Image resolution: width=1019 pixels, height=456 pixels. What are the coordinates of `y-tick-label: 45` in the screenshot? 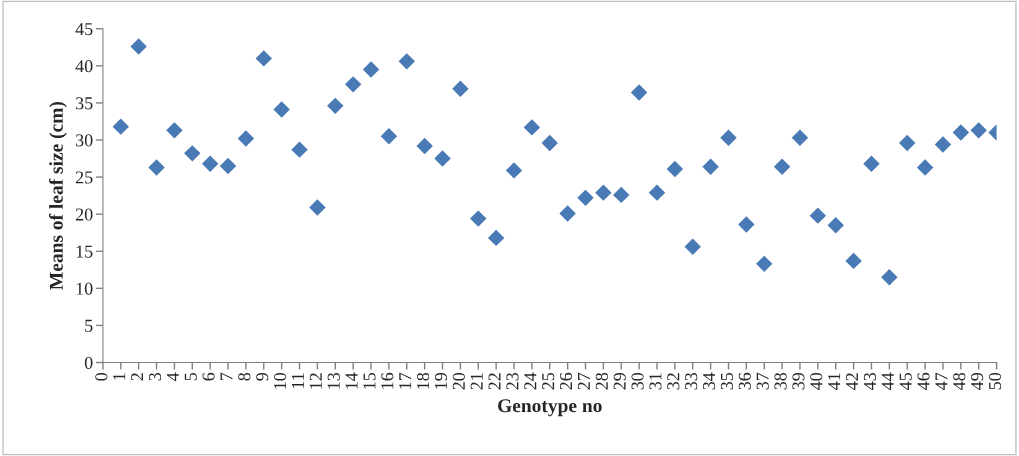 It's located at (84, 29).